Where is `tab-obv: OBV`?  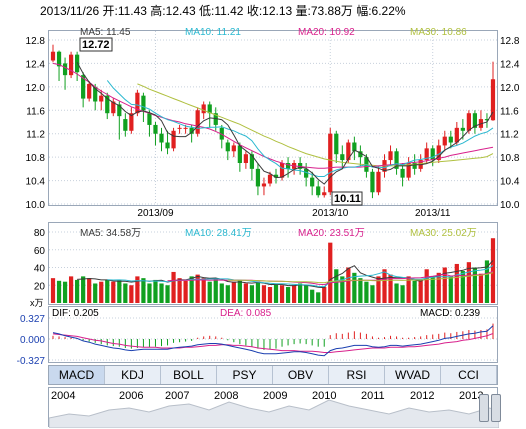 tab-obv: OBV is located at coordinates (301, 375).